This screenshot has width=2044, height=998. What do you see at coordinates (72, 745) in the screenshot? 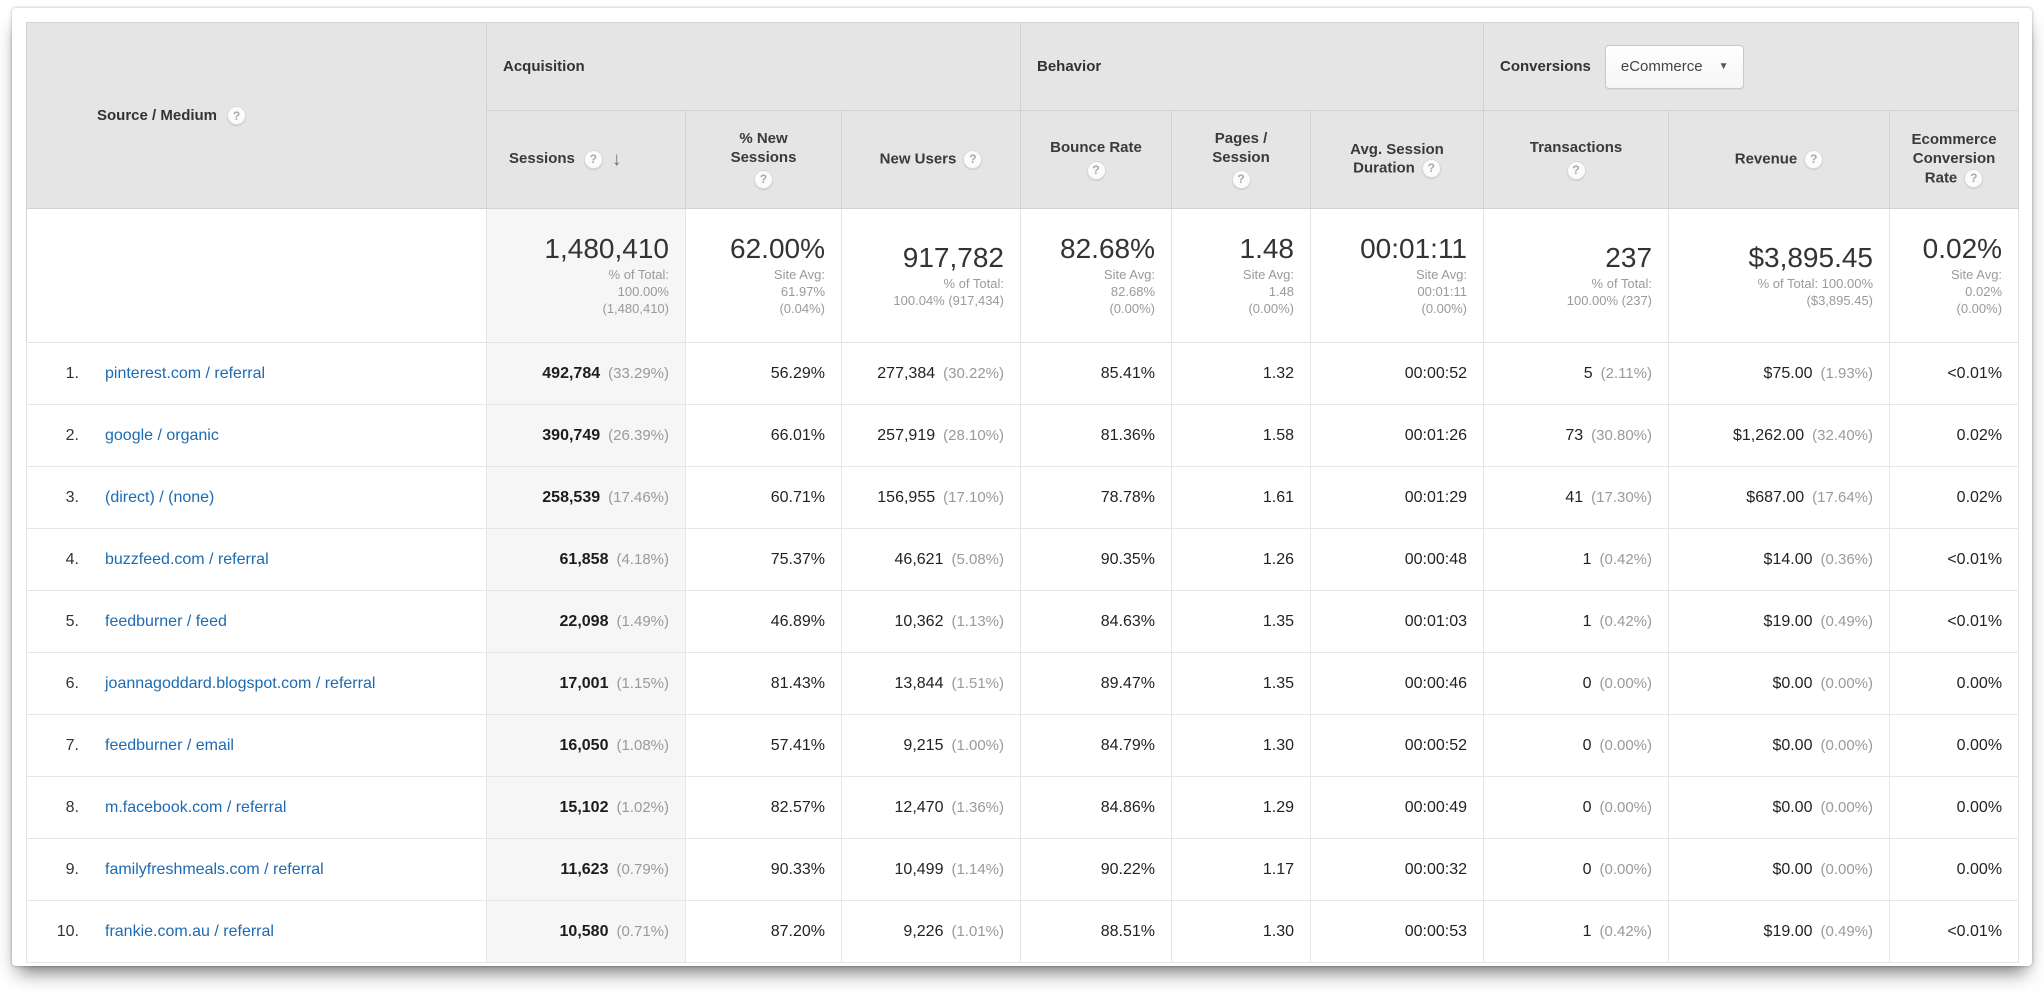
I see `row-rank: 7.` at bounding box center [72, 745].